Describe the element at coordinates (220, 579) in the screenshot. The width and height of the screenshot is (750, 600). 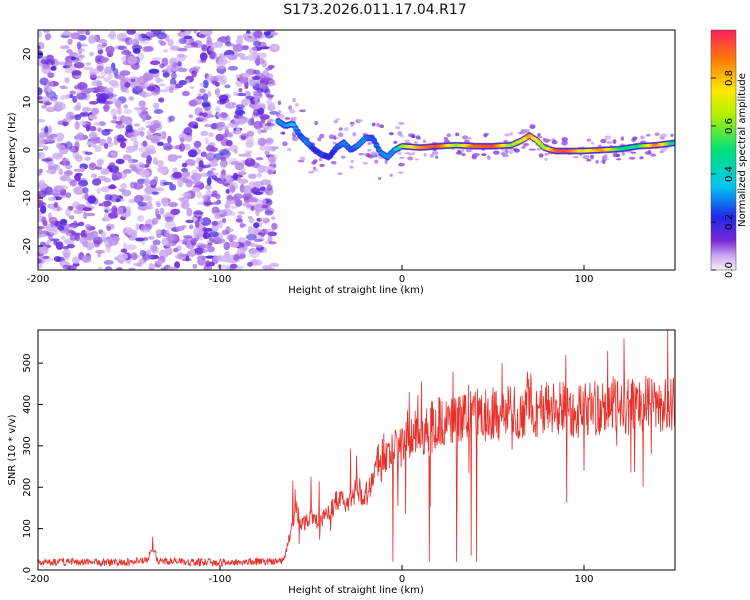
I see `x-tick-label: -100` at that location.